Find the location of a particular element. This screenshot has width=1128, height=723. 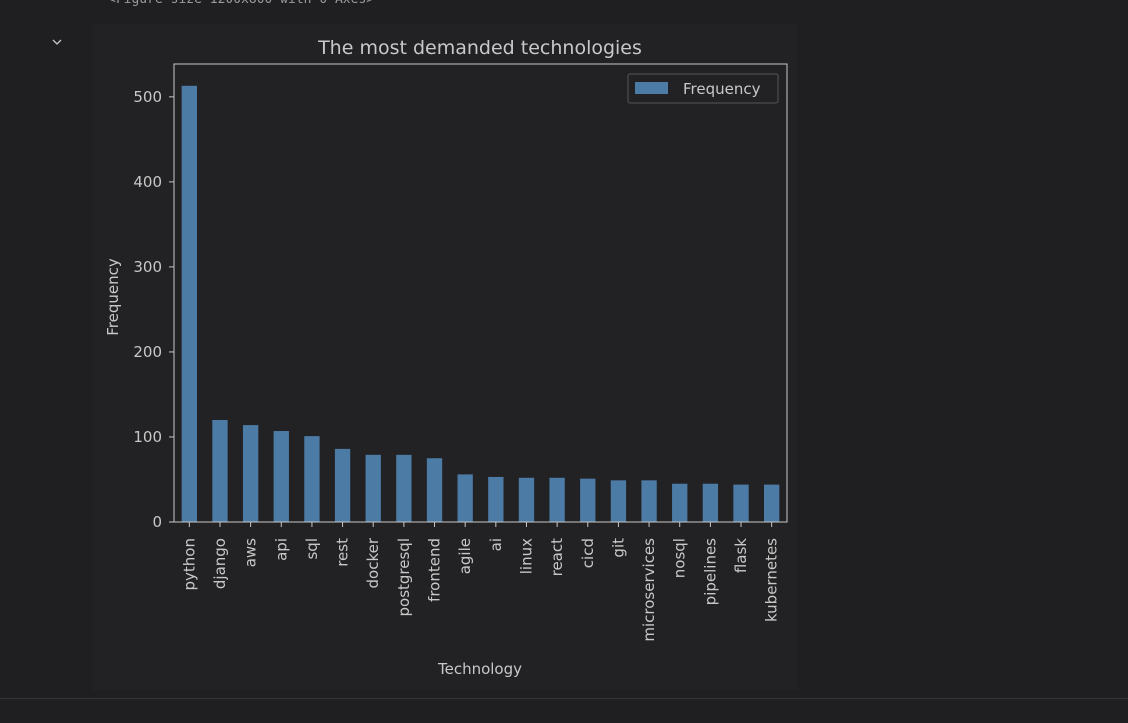

x-tick-label: postgresql is located at coordinates (404, 577).